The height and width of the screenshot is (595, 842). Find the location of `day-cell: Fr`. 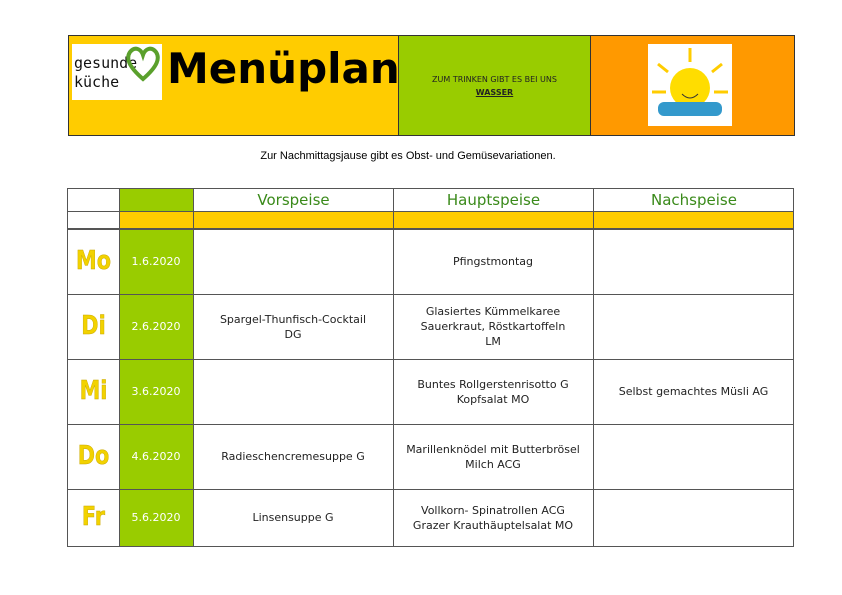

day-cell: Fr is located at coordinates (93, 517).